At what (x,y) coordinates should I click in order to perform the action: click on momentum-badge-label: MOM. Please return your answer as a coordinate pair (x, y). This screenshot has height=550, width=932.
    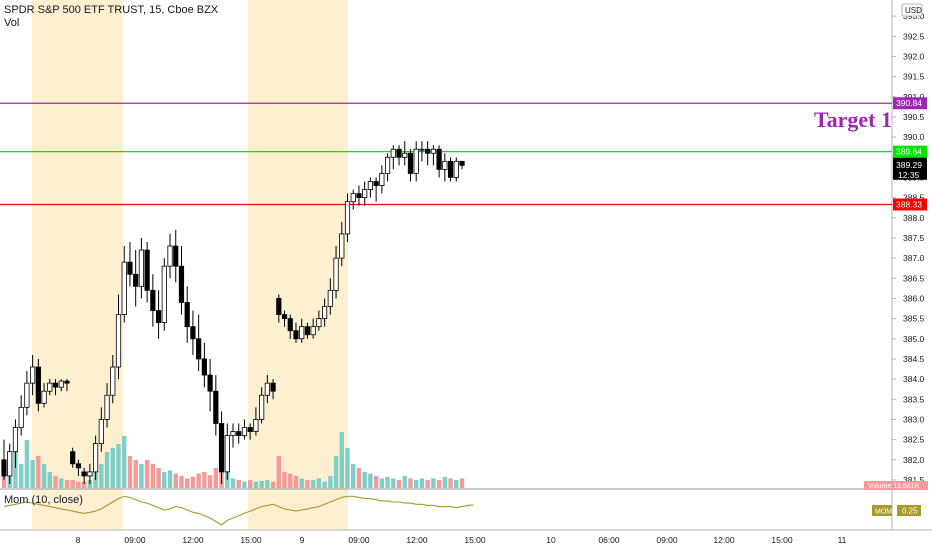
    Looking at the image, I should click on (883, 512).